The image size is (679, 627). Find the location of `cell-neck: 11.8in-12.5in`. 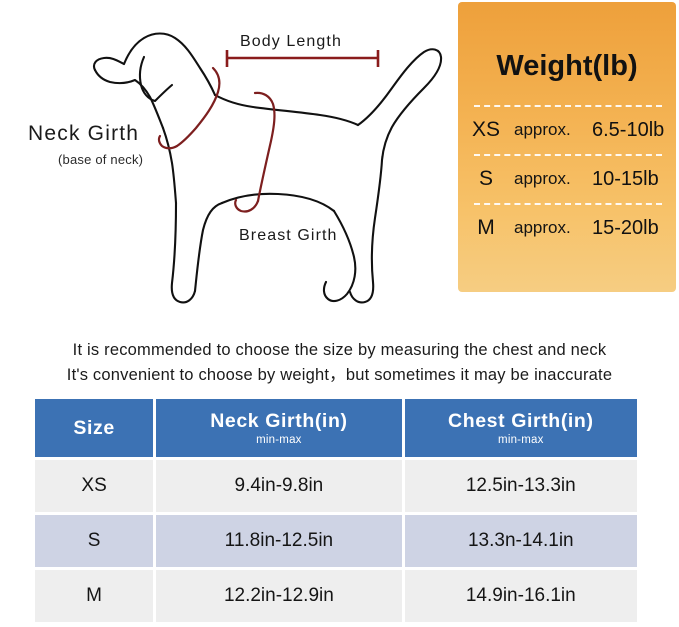

cell-neck: 11.8in-12.5in is located at coordinates (279, 541).